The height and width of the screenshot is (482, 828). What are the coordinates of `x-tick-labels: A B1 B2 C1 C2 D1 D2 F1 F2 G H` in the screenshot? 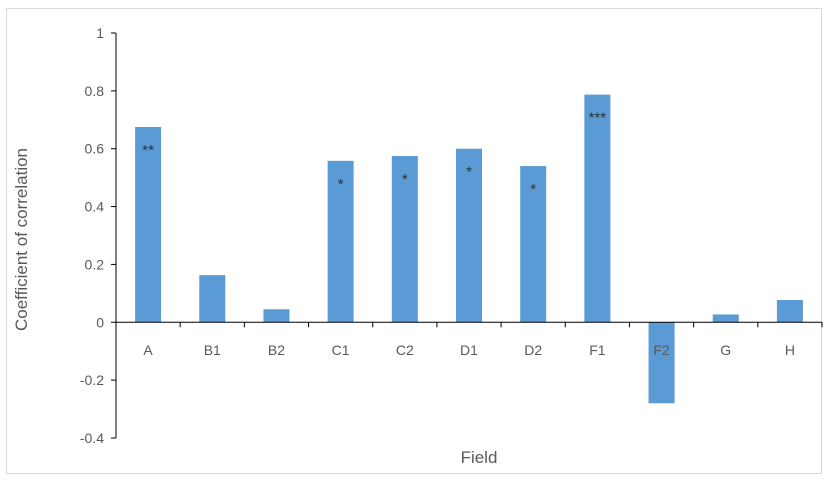 It's located at (469, 350).